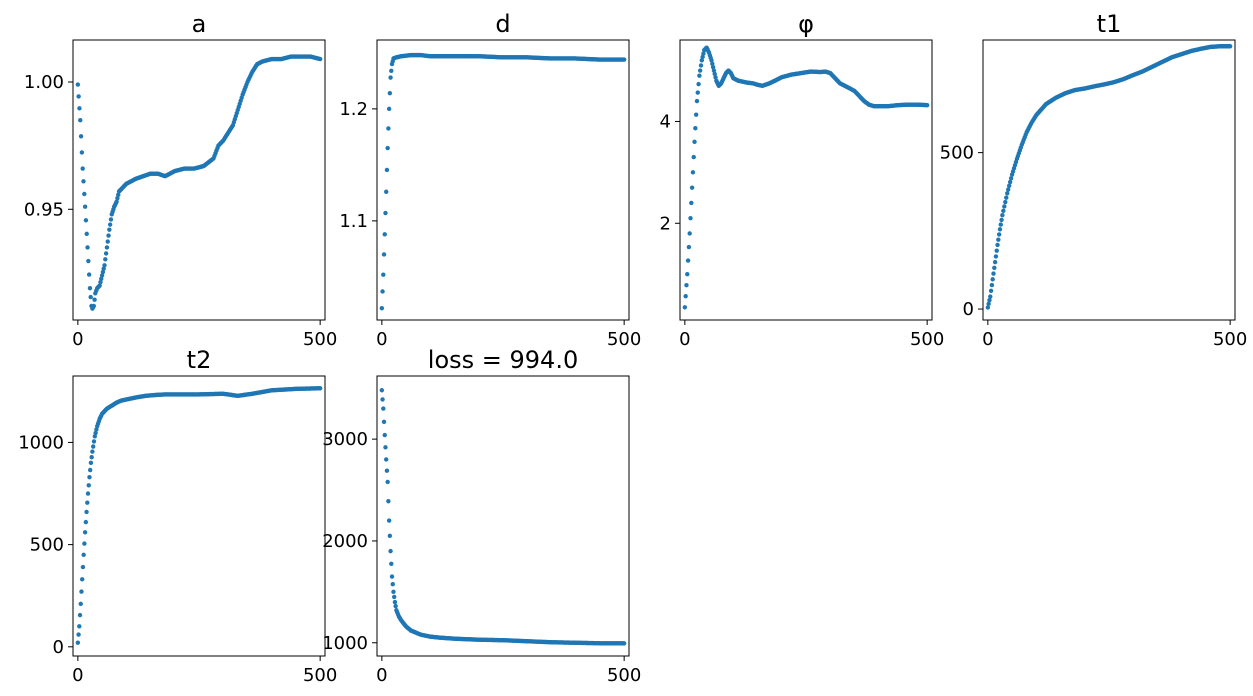 The width and height of the screenshot is (1253, 696). What do you see at coordinates (199, 360) in the screenshot?
I see `subplot-title: t2` at bounding box center [199, 360].